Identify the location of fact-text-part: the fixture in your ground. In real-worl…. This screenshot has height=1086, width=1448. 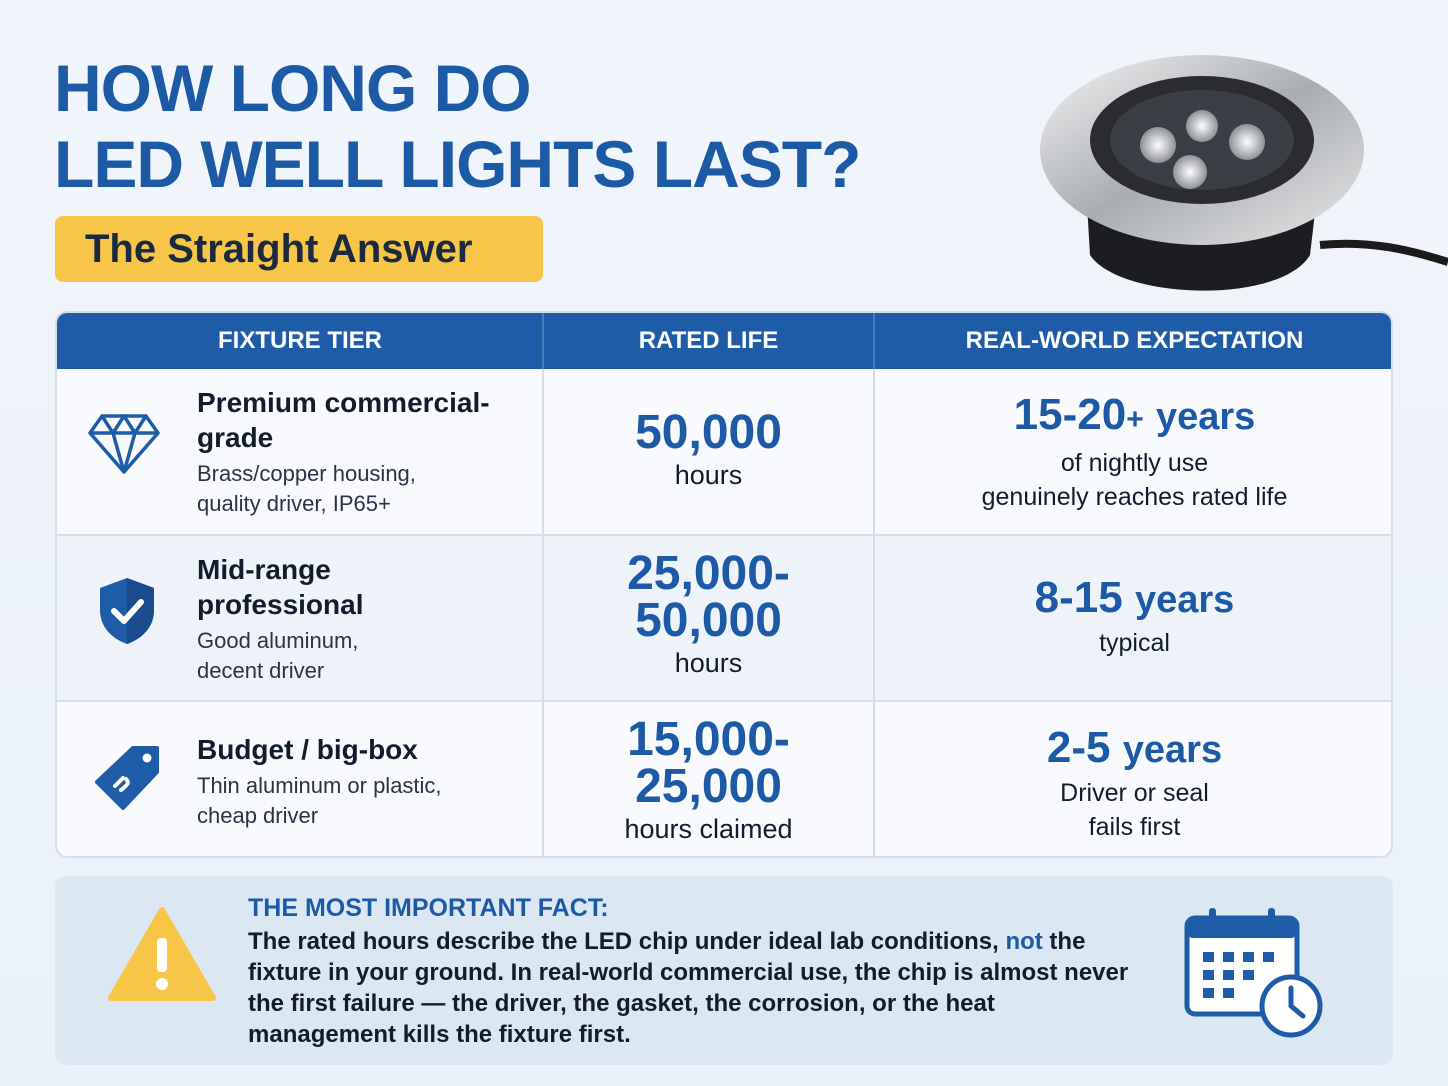
(688, 988).